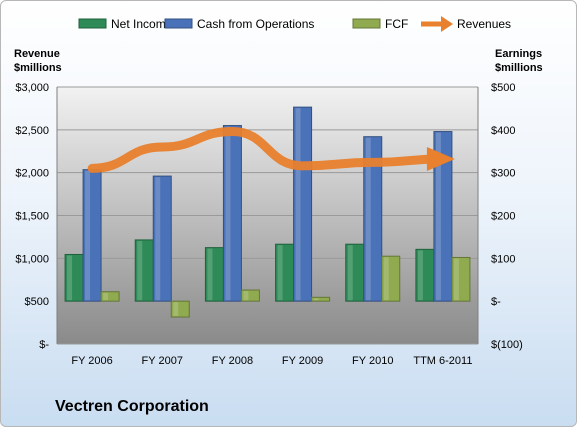  What do you see at coordinates (162, 361) in the screenshot?
I see `x-tick-label: FY 2007` at bounding box center [162, 361].